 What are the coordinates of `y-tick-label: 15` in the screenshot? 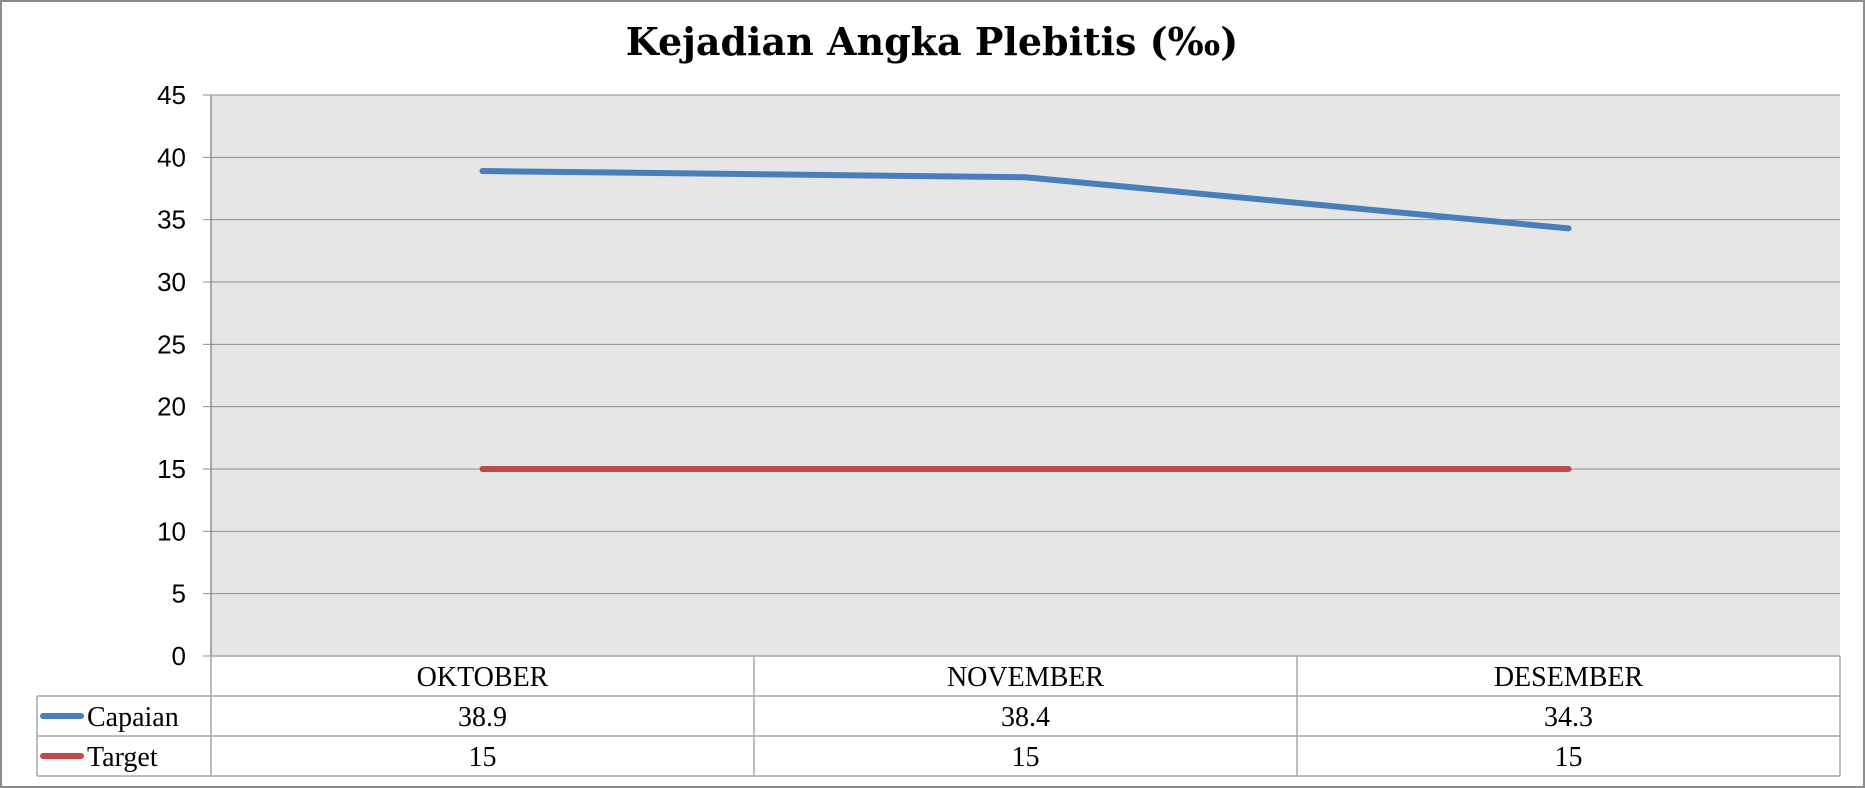 It's located at (171, 469).